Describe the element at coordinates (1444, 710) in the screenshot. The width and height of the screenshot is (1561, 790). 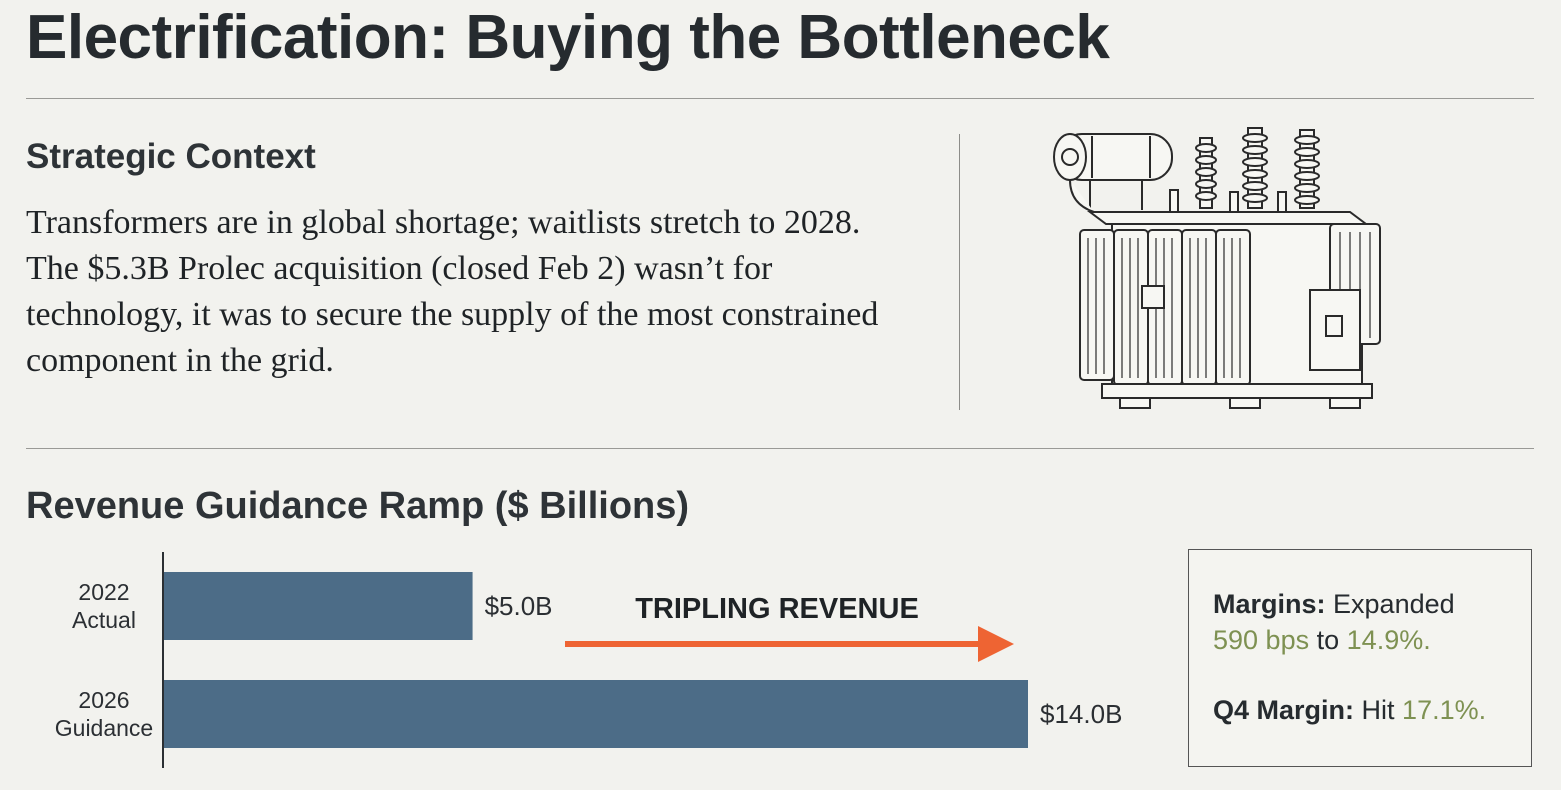
I see `q4-value: 17.1%.` at that location.